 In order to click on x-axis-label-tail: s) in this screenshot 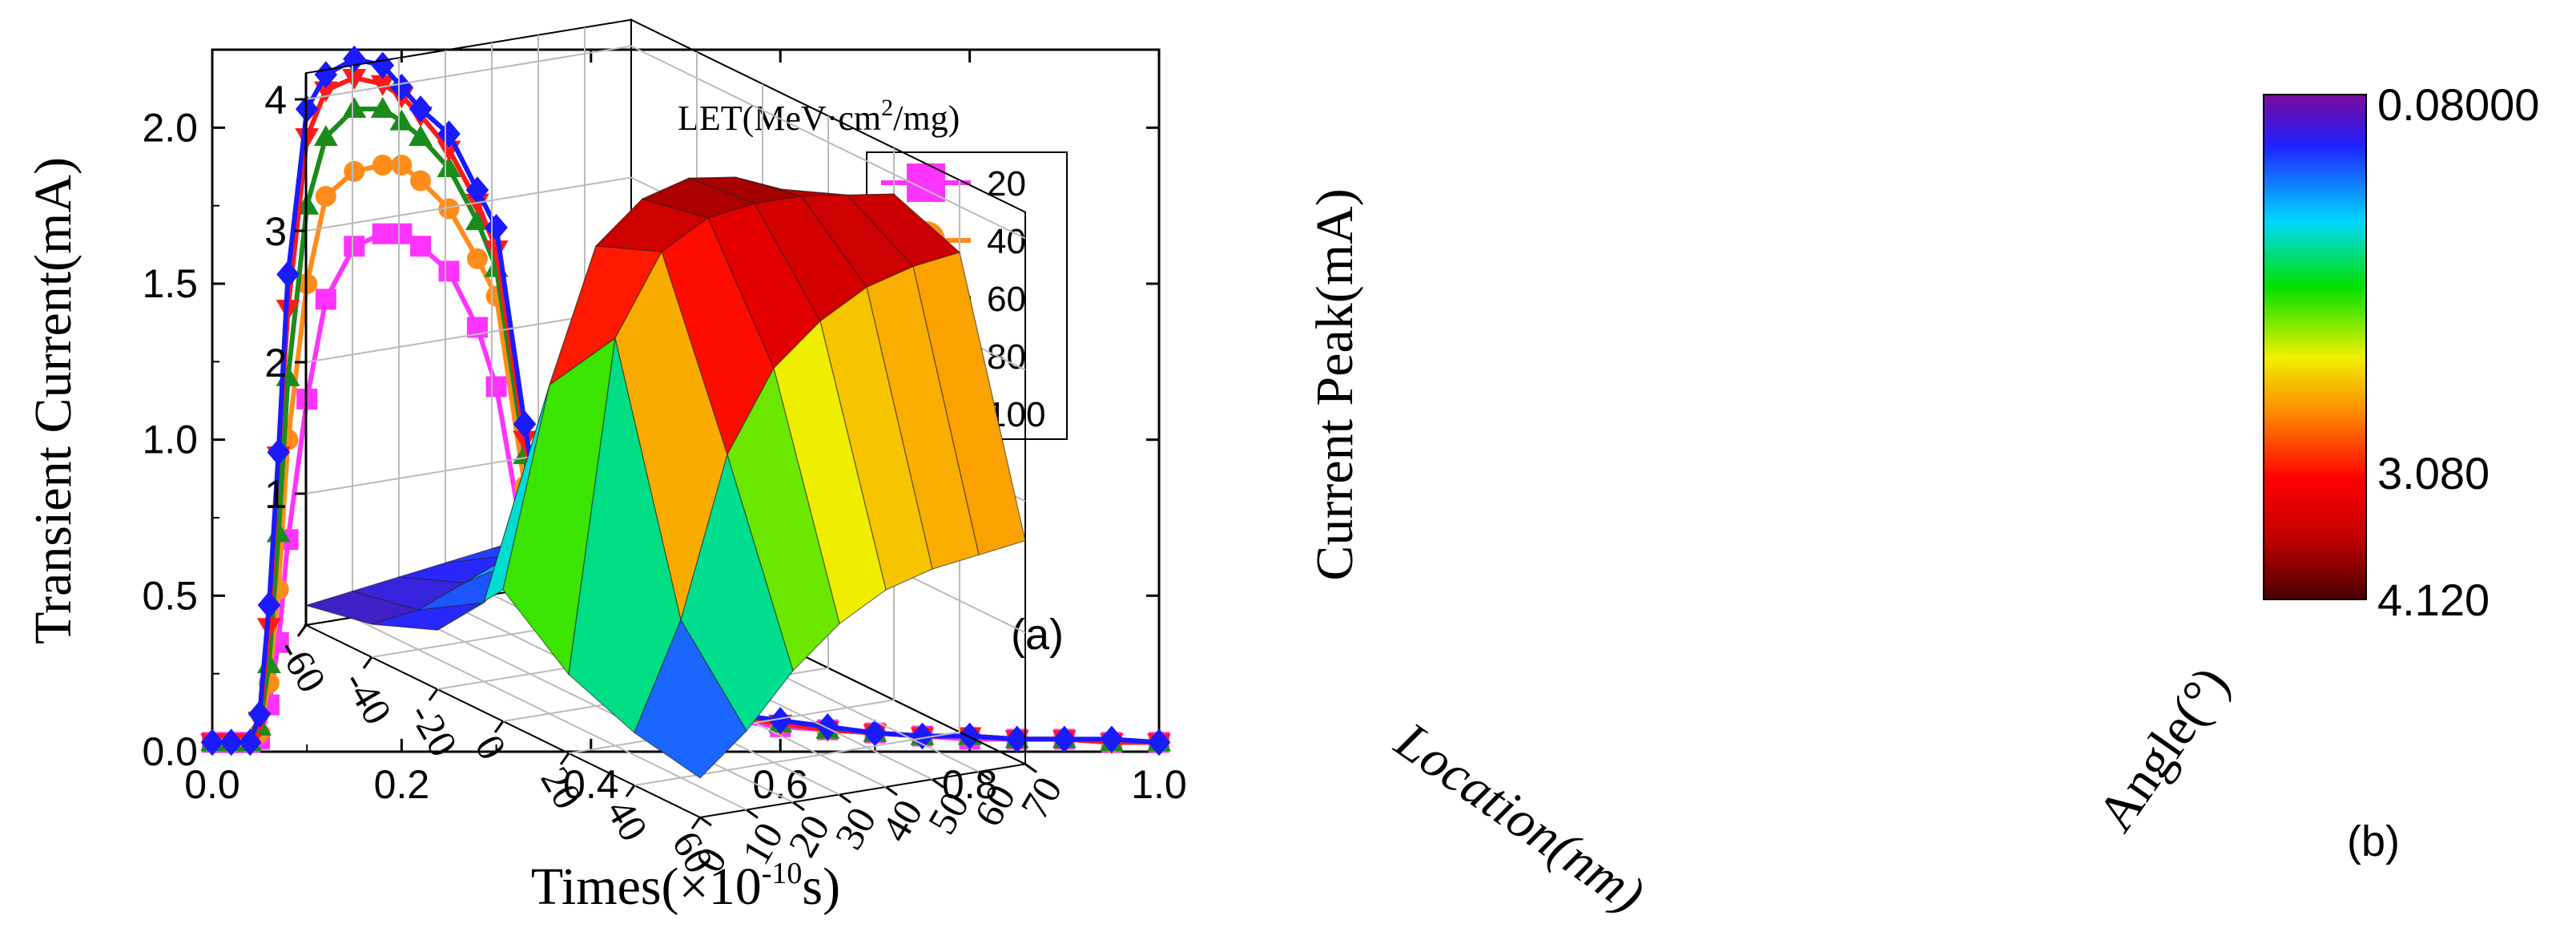, I will do `click(821, 886)`.